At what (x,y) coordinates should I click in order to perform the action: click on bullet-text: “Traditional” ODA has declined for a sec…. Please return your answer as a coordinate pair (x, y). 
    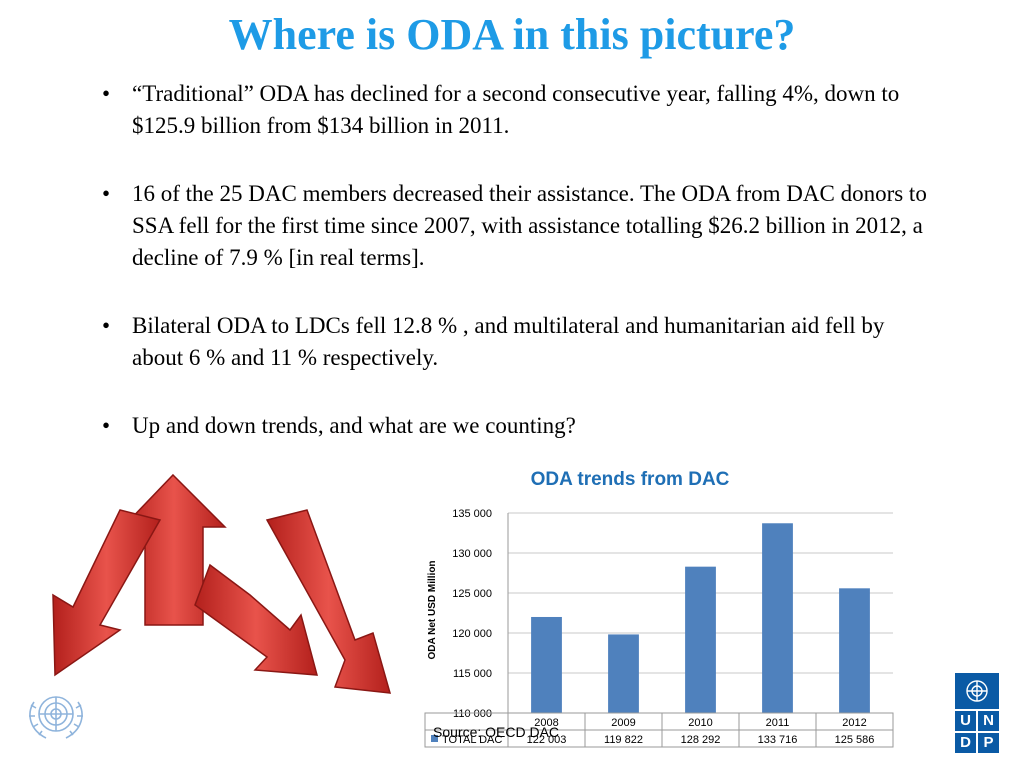
    Looking at the image, I should click on (516, 109).